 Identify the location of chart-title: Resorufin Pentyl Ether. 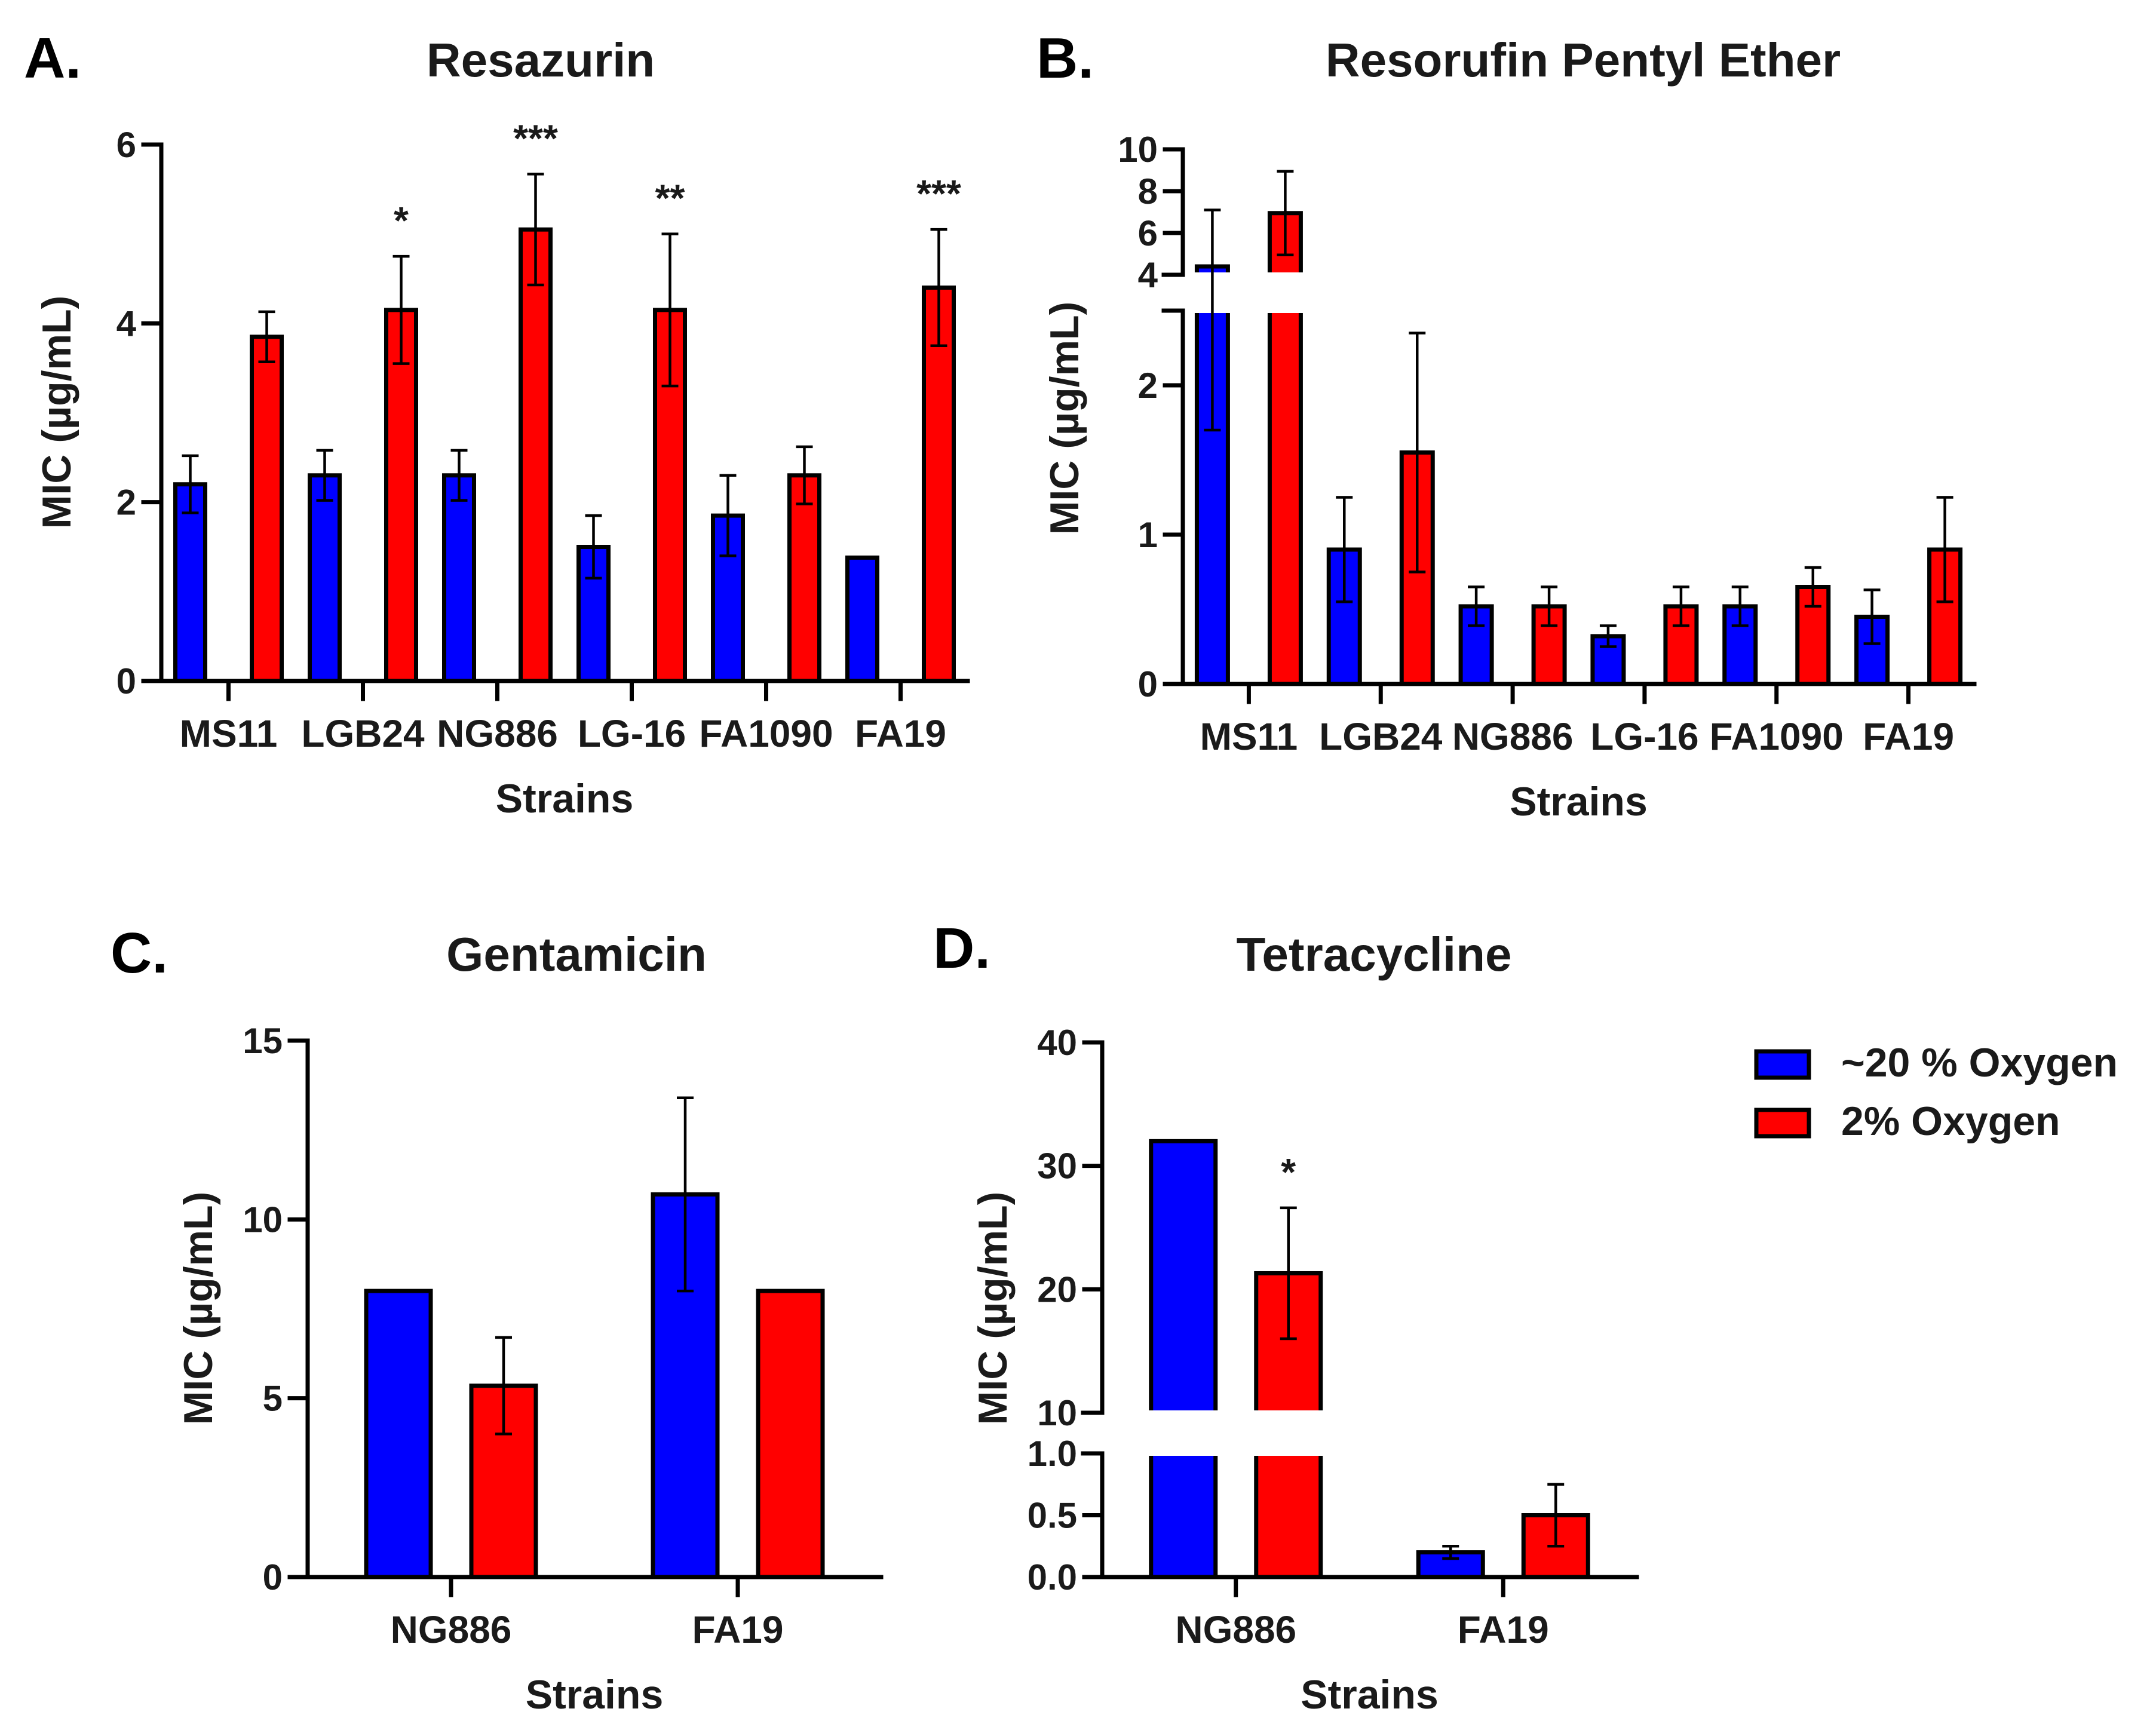
(1583, 60).